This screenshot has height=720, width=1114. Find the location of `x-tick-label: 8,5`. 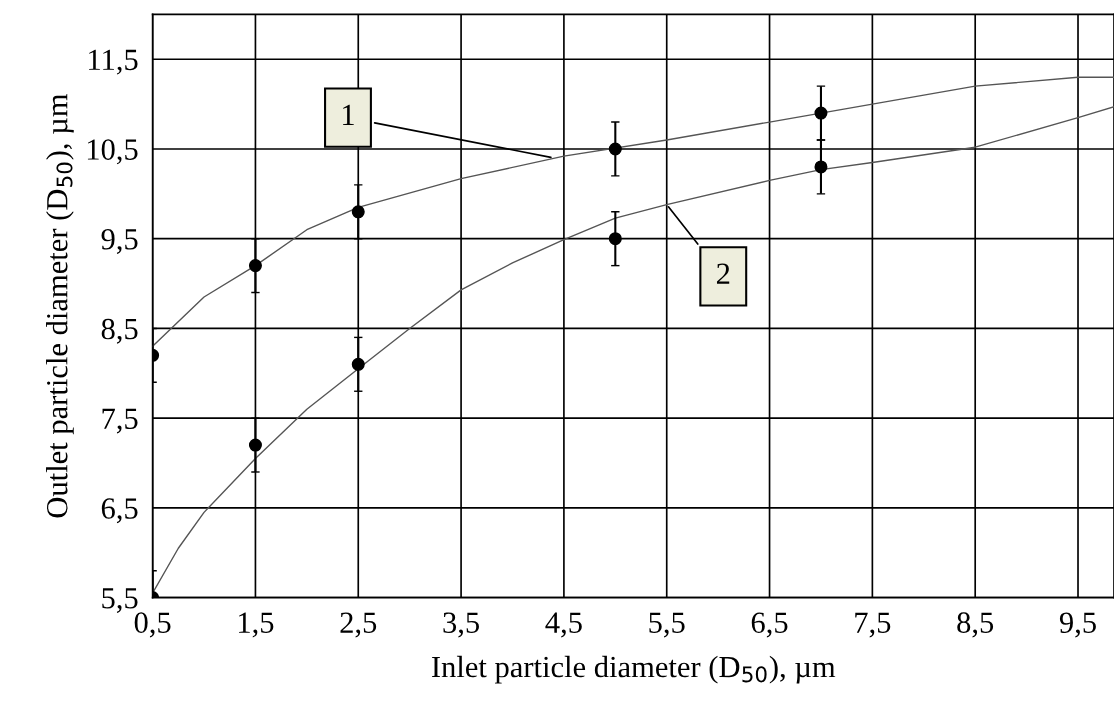

x-tick-label: 8,5 is located at coordinates (975, 625).